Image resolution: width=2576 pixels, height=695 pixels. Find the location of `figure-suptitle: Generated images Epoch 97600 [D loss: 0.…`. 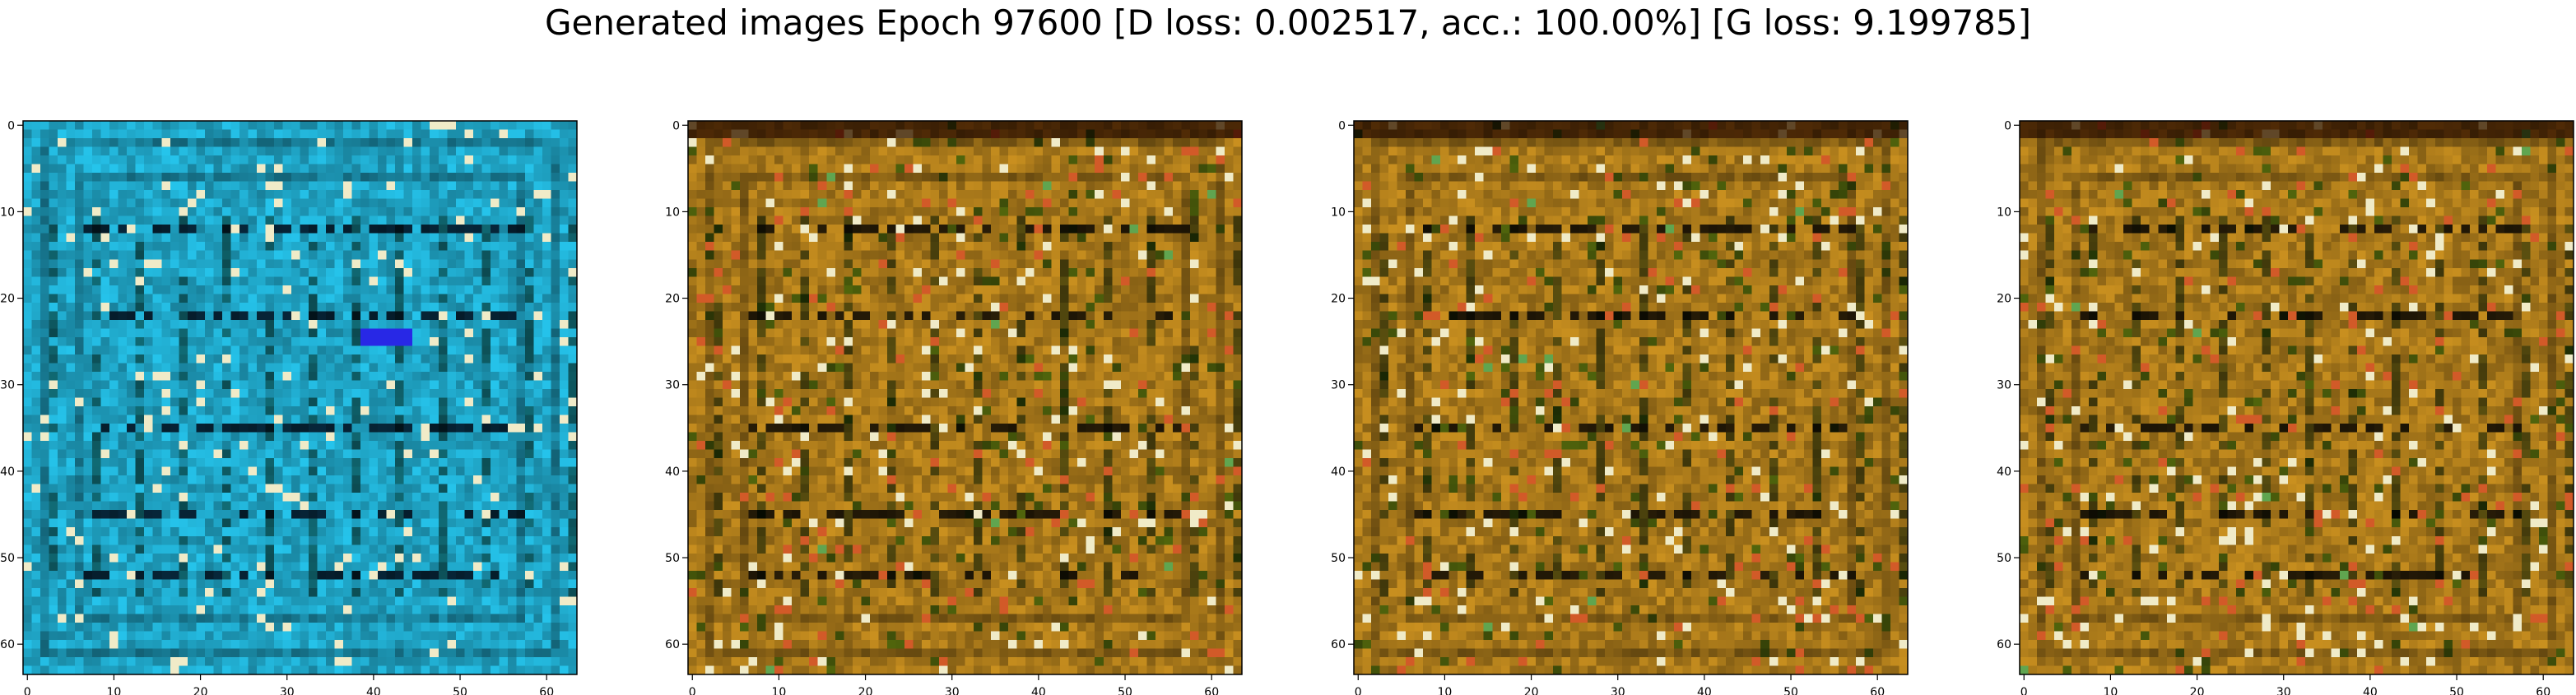

figure-suptitle: Generated images Epoch 97600 [D loss: 0.… is located at coordinates (1288, 22).